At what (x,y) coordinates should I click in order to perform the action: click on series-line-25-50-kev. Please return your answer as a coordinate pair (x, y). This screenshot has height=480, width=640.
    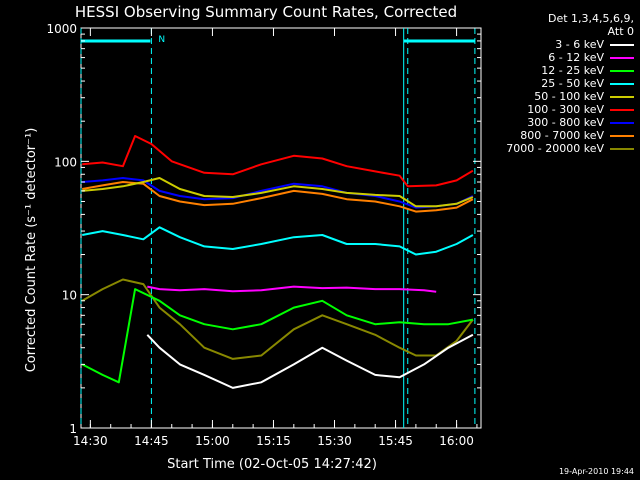
    Looking at the image, I should click on (278, 241).